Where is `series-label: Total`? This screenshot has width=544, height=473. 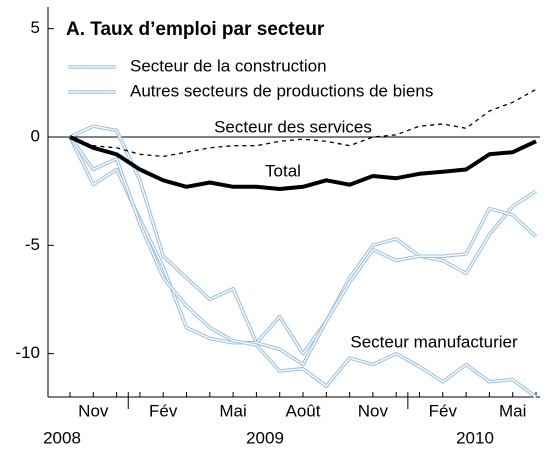 series-label: Total is located at coordinates (283, 170).